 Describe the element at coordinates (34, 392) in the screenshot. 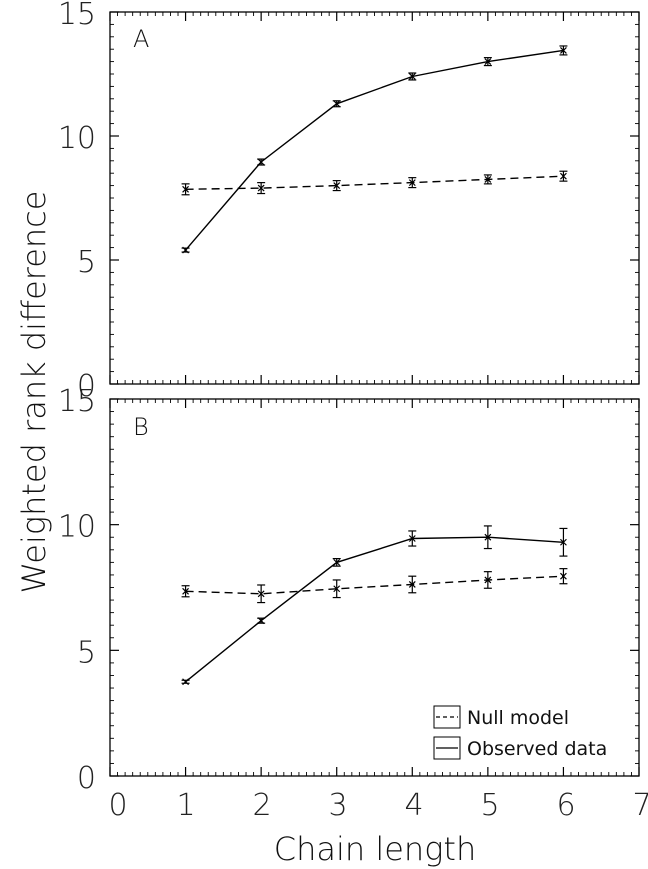

I see `y-axis-title: Weighted rank difference` at that location.